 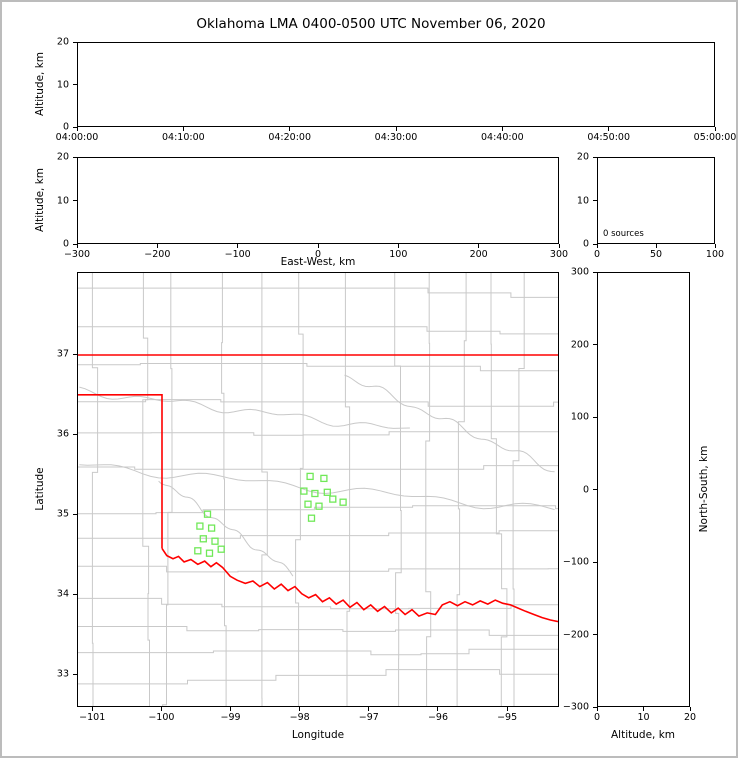 I want to click on x-tick-label: −96, so click(x=437, y=717).